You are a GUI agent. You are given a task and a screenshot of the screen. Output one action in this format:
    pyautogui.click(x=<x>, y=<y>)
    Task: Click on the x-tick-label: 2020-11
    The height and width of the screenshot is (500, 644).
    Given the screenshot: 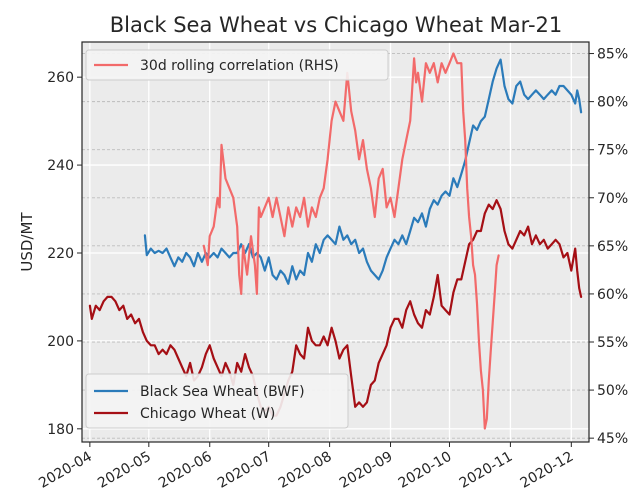 What is the action you would take?
    pyautogui.click(x=486, y=470)
    